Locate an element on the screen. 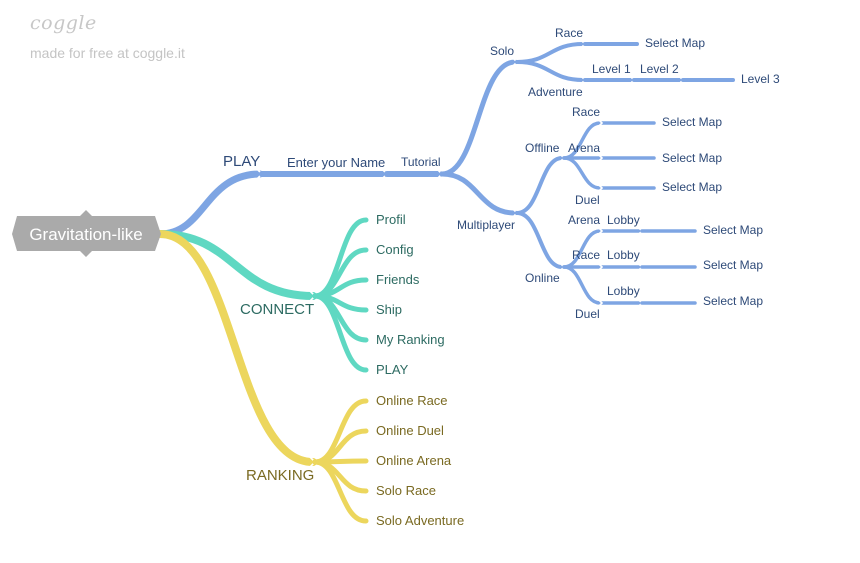 This screenshot has height=563, width=860. solo-race-select: Select Map is located at coordinates (675, 43).